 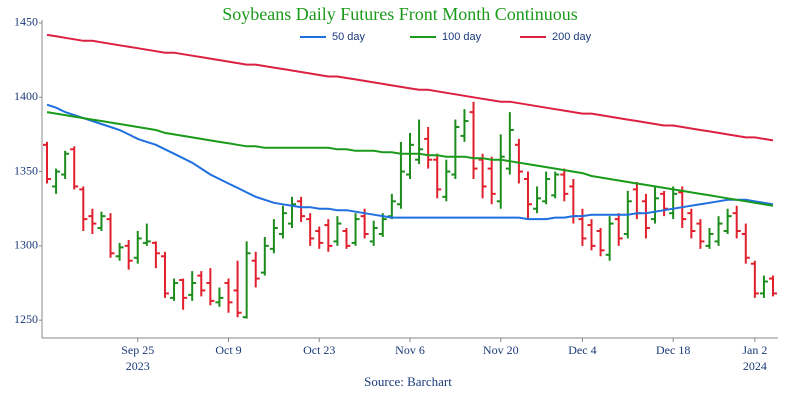 What do you see at coordinates (26, 96) in the screenshot?
I see `y-tick-label: 1400` at bounding box center [26, 96].